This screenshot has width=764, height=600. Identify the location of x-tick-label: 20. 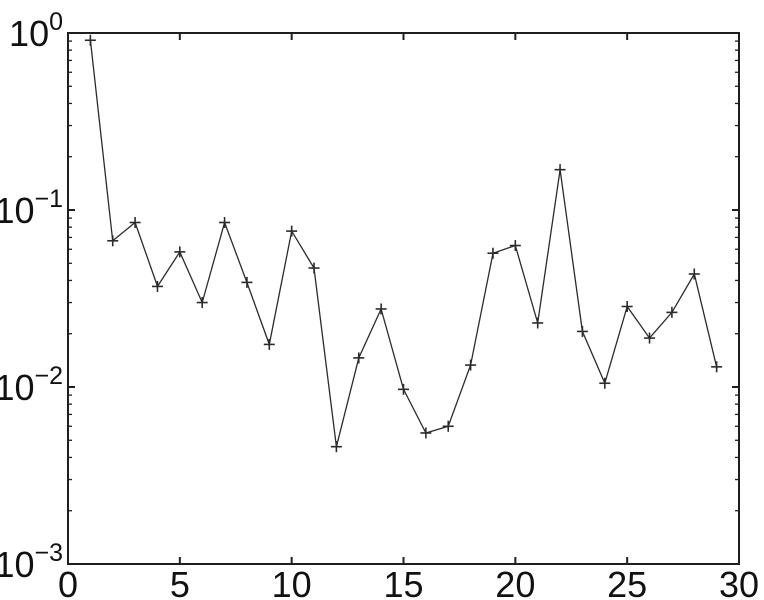
(515, 582).